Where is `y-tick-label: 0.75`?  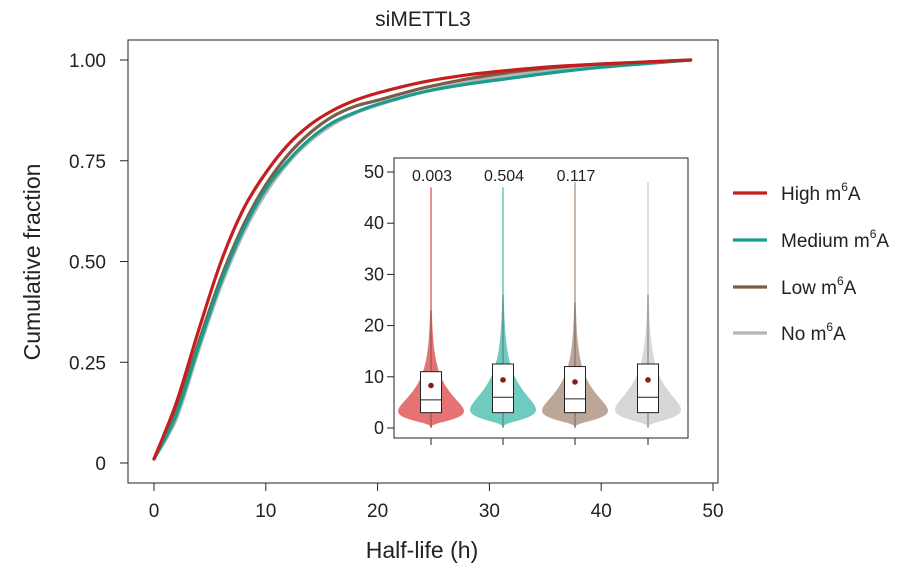 y-tick-label: 0.75 is located at coordinates (87, 162).